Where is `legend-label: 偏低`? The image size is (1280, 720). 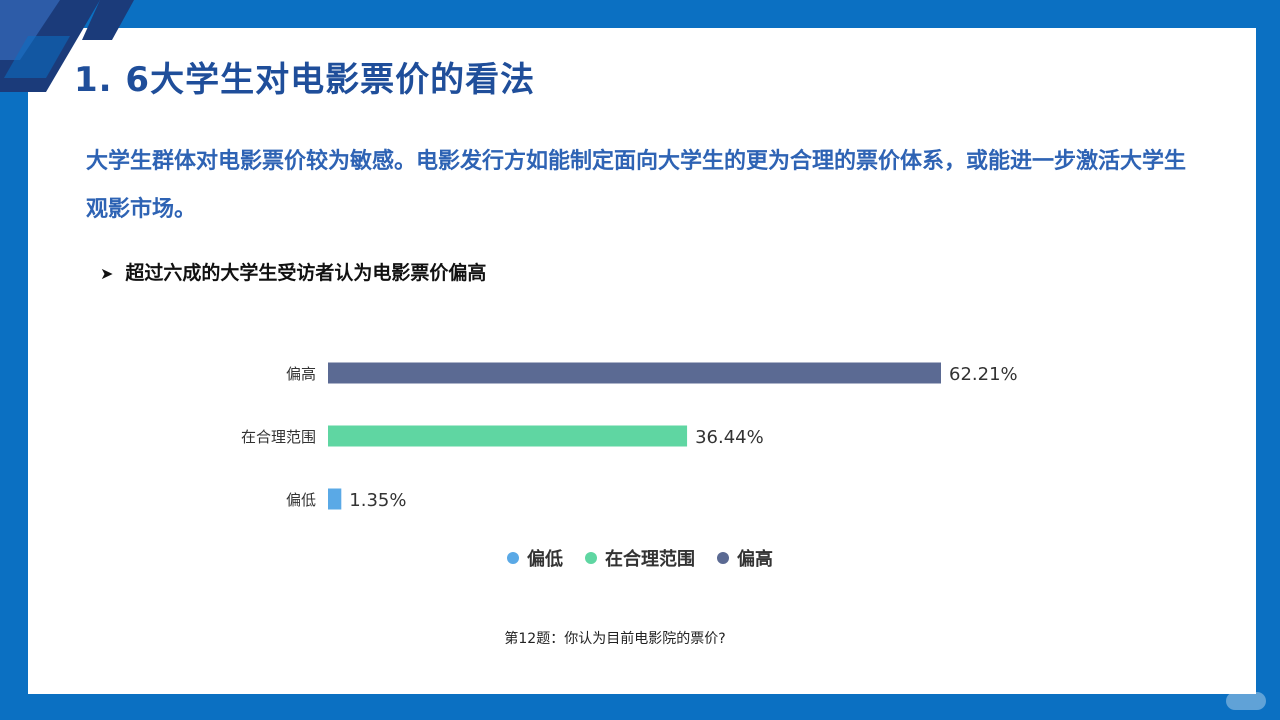 legend-label: 偏低 is located at coordinates (545, 559).